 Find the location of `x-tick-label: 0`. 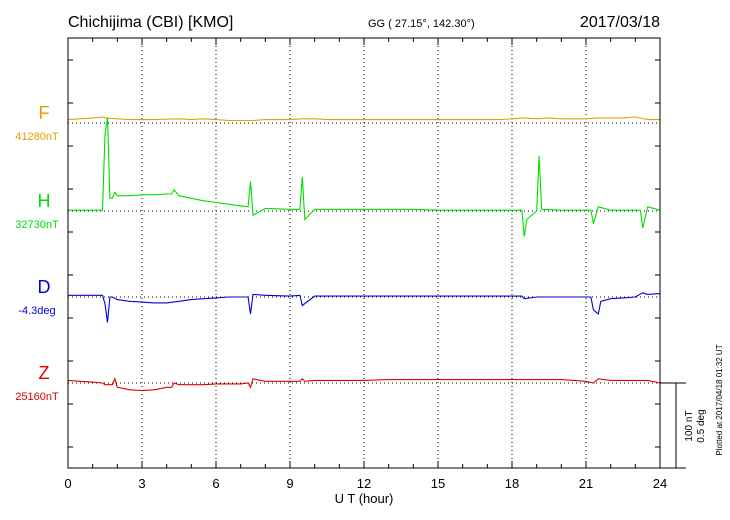

x-tick-label: 0 is located at coordinates (67, 483).